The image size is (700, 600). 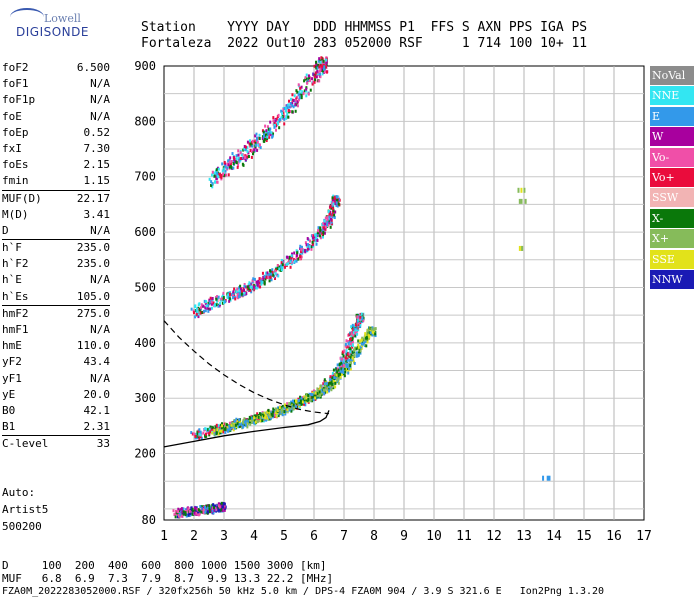 What do you see at coordinates (56, 165) in the screenshot?
I see `param-row-foes: foEs 2.15` at bounding box center [56, 165].